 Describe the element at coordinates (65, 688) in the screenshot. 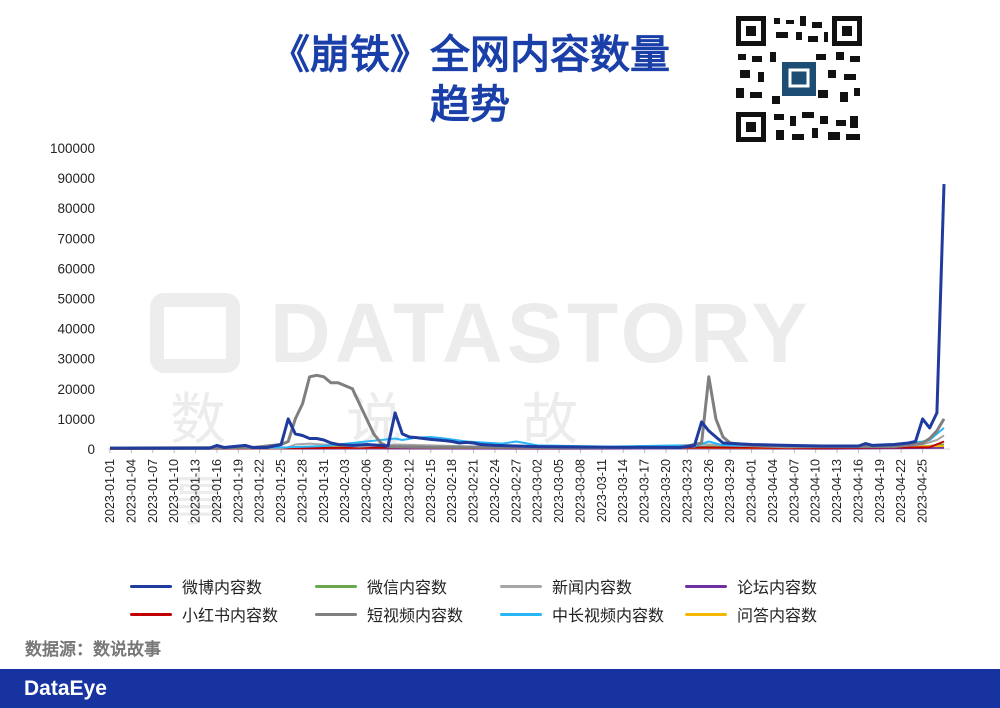

I see `dataeye-logo: DataEye` at that location.